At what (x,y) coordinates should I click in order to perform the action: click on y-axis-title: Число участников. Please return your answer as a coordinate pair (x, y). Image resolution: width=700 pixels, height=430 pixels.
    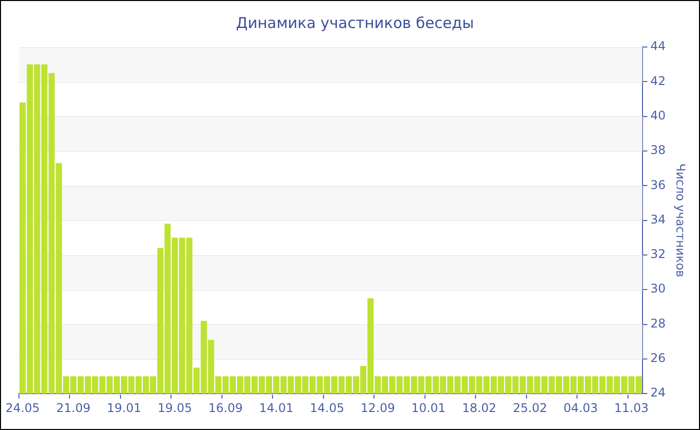
    Looking at the image, I should click on (681, 220).